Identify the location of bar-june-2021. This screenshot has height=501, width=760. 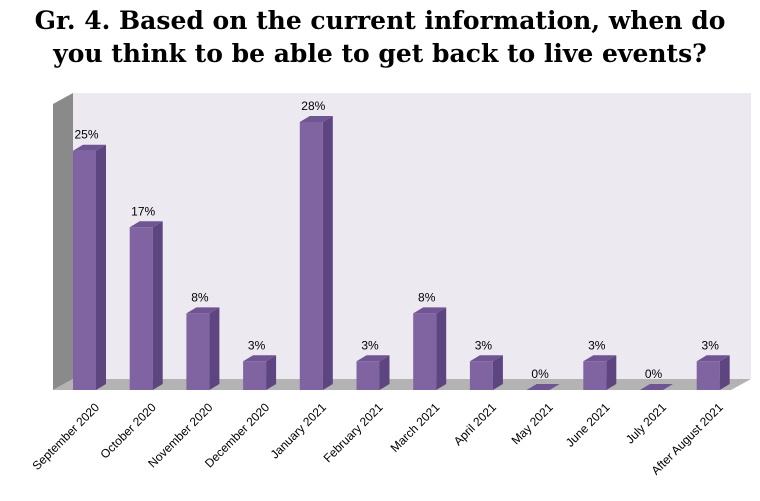
(600, 372).